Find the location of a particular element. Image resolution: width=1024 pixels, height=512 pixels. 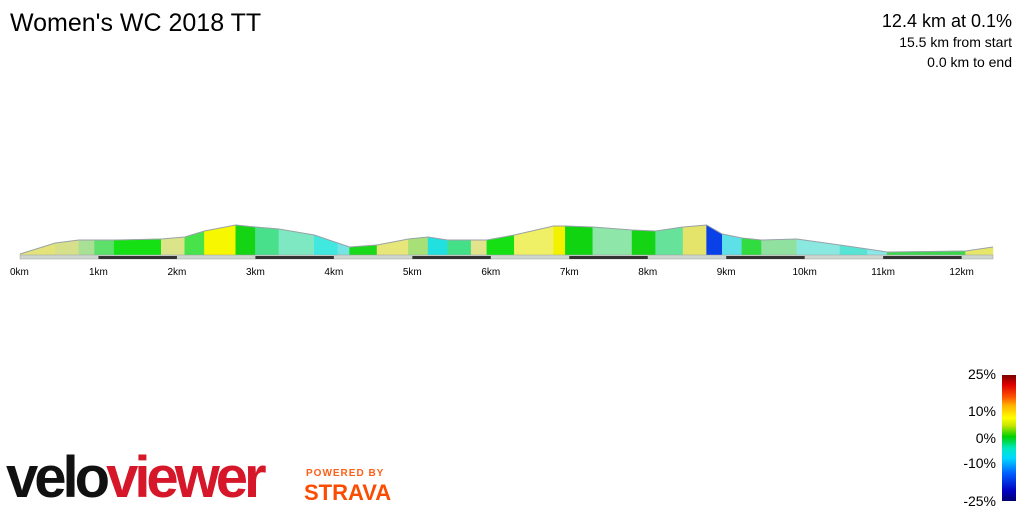

profile-outline is located at coordinates (506, 239).